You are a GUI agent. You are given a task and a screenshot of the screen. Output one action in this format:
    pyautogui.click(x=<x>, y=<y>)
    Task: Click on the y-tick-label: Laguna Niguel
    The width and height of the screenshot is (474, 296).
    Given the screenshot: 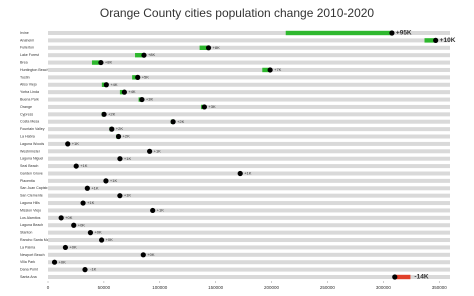 What is the action you would take?
    pyautogui.click(x=31, y=159)
    